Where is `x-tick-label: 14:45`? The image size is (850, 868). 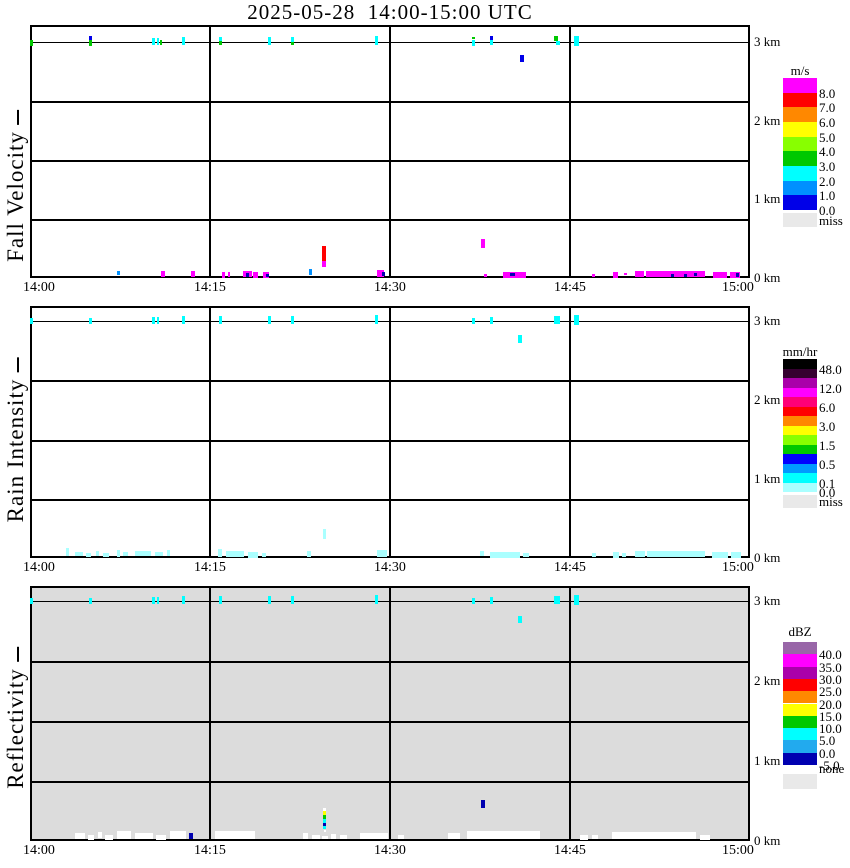
x-tick-label: 14:45 is located at coordinates (570, 850).